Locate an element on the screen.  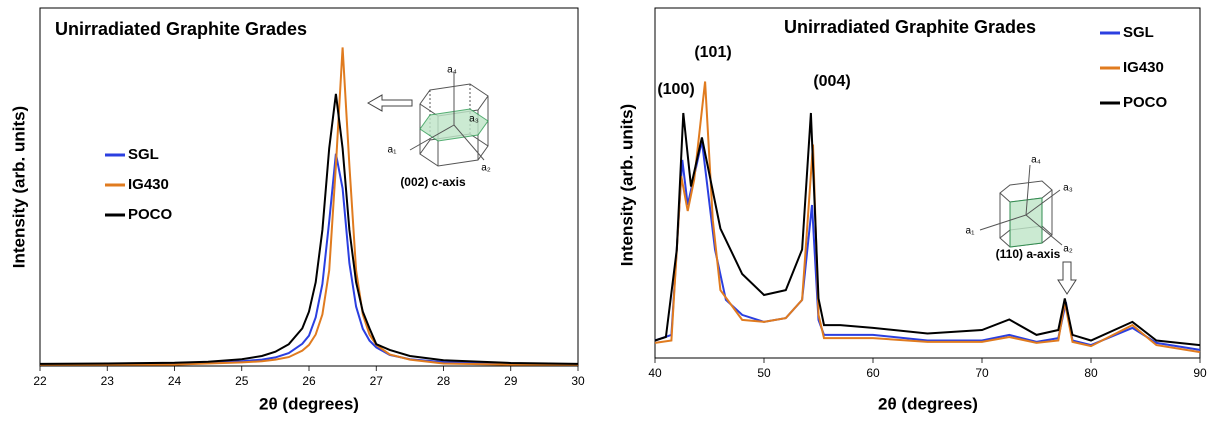
annotation: (110) a-axis is located at coordinates (1028, 254).